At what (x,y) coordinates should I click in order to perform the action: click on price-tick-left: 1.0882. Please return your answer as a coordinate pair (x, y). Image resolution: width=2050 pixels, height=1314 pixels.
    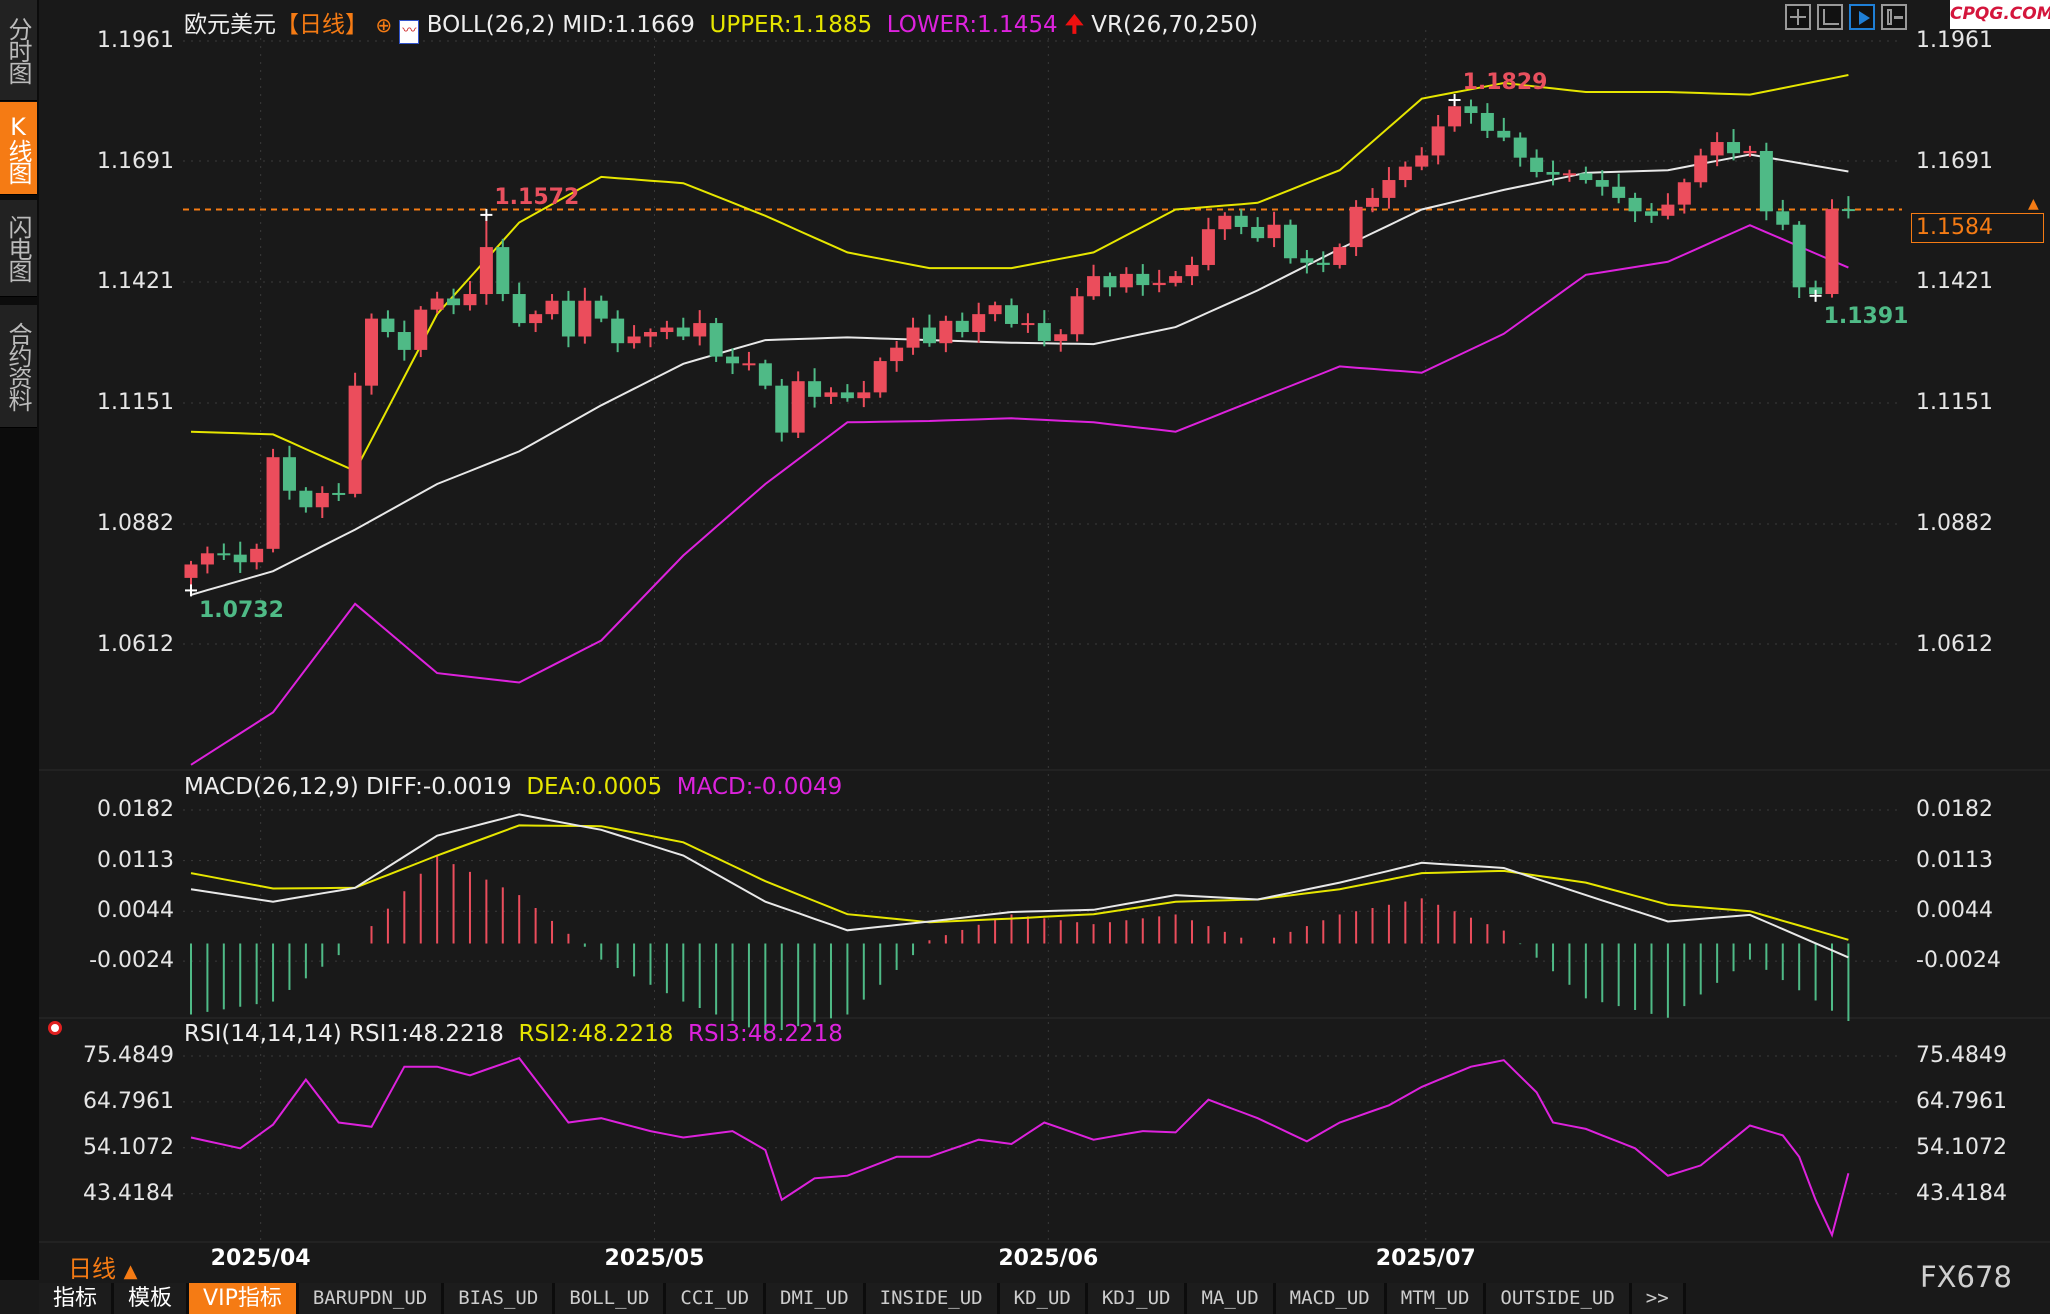
    Looking at the image, I should click on (135, 523).